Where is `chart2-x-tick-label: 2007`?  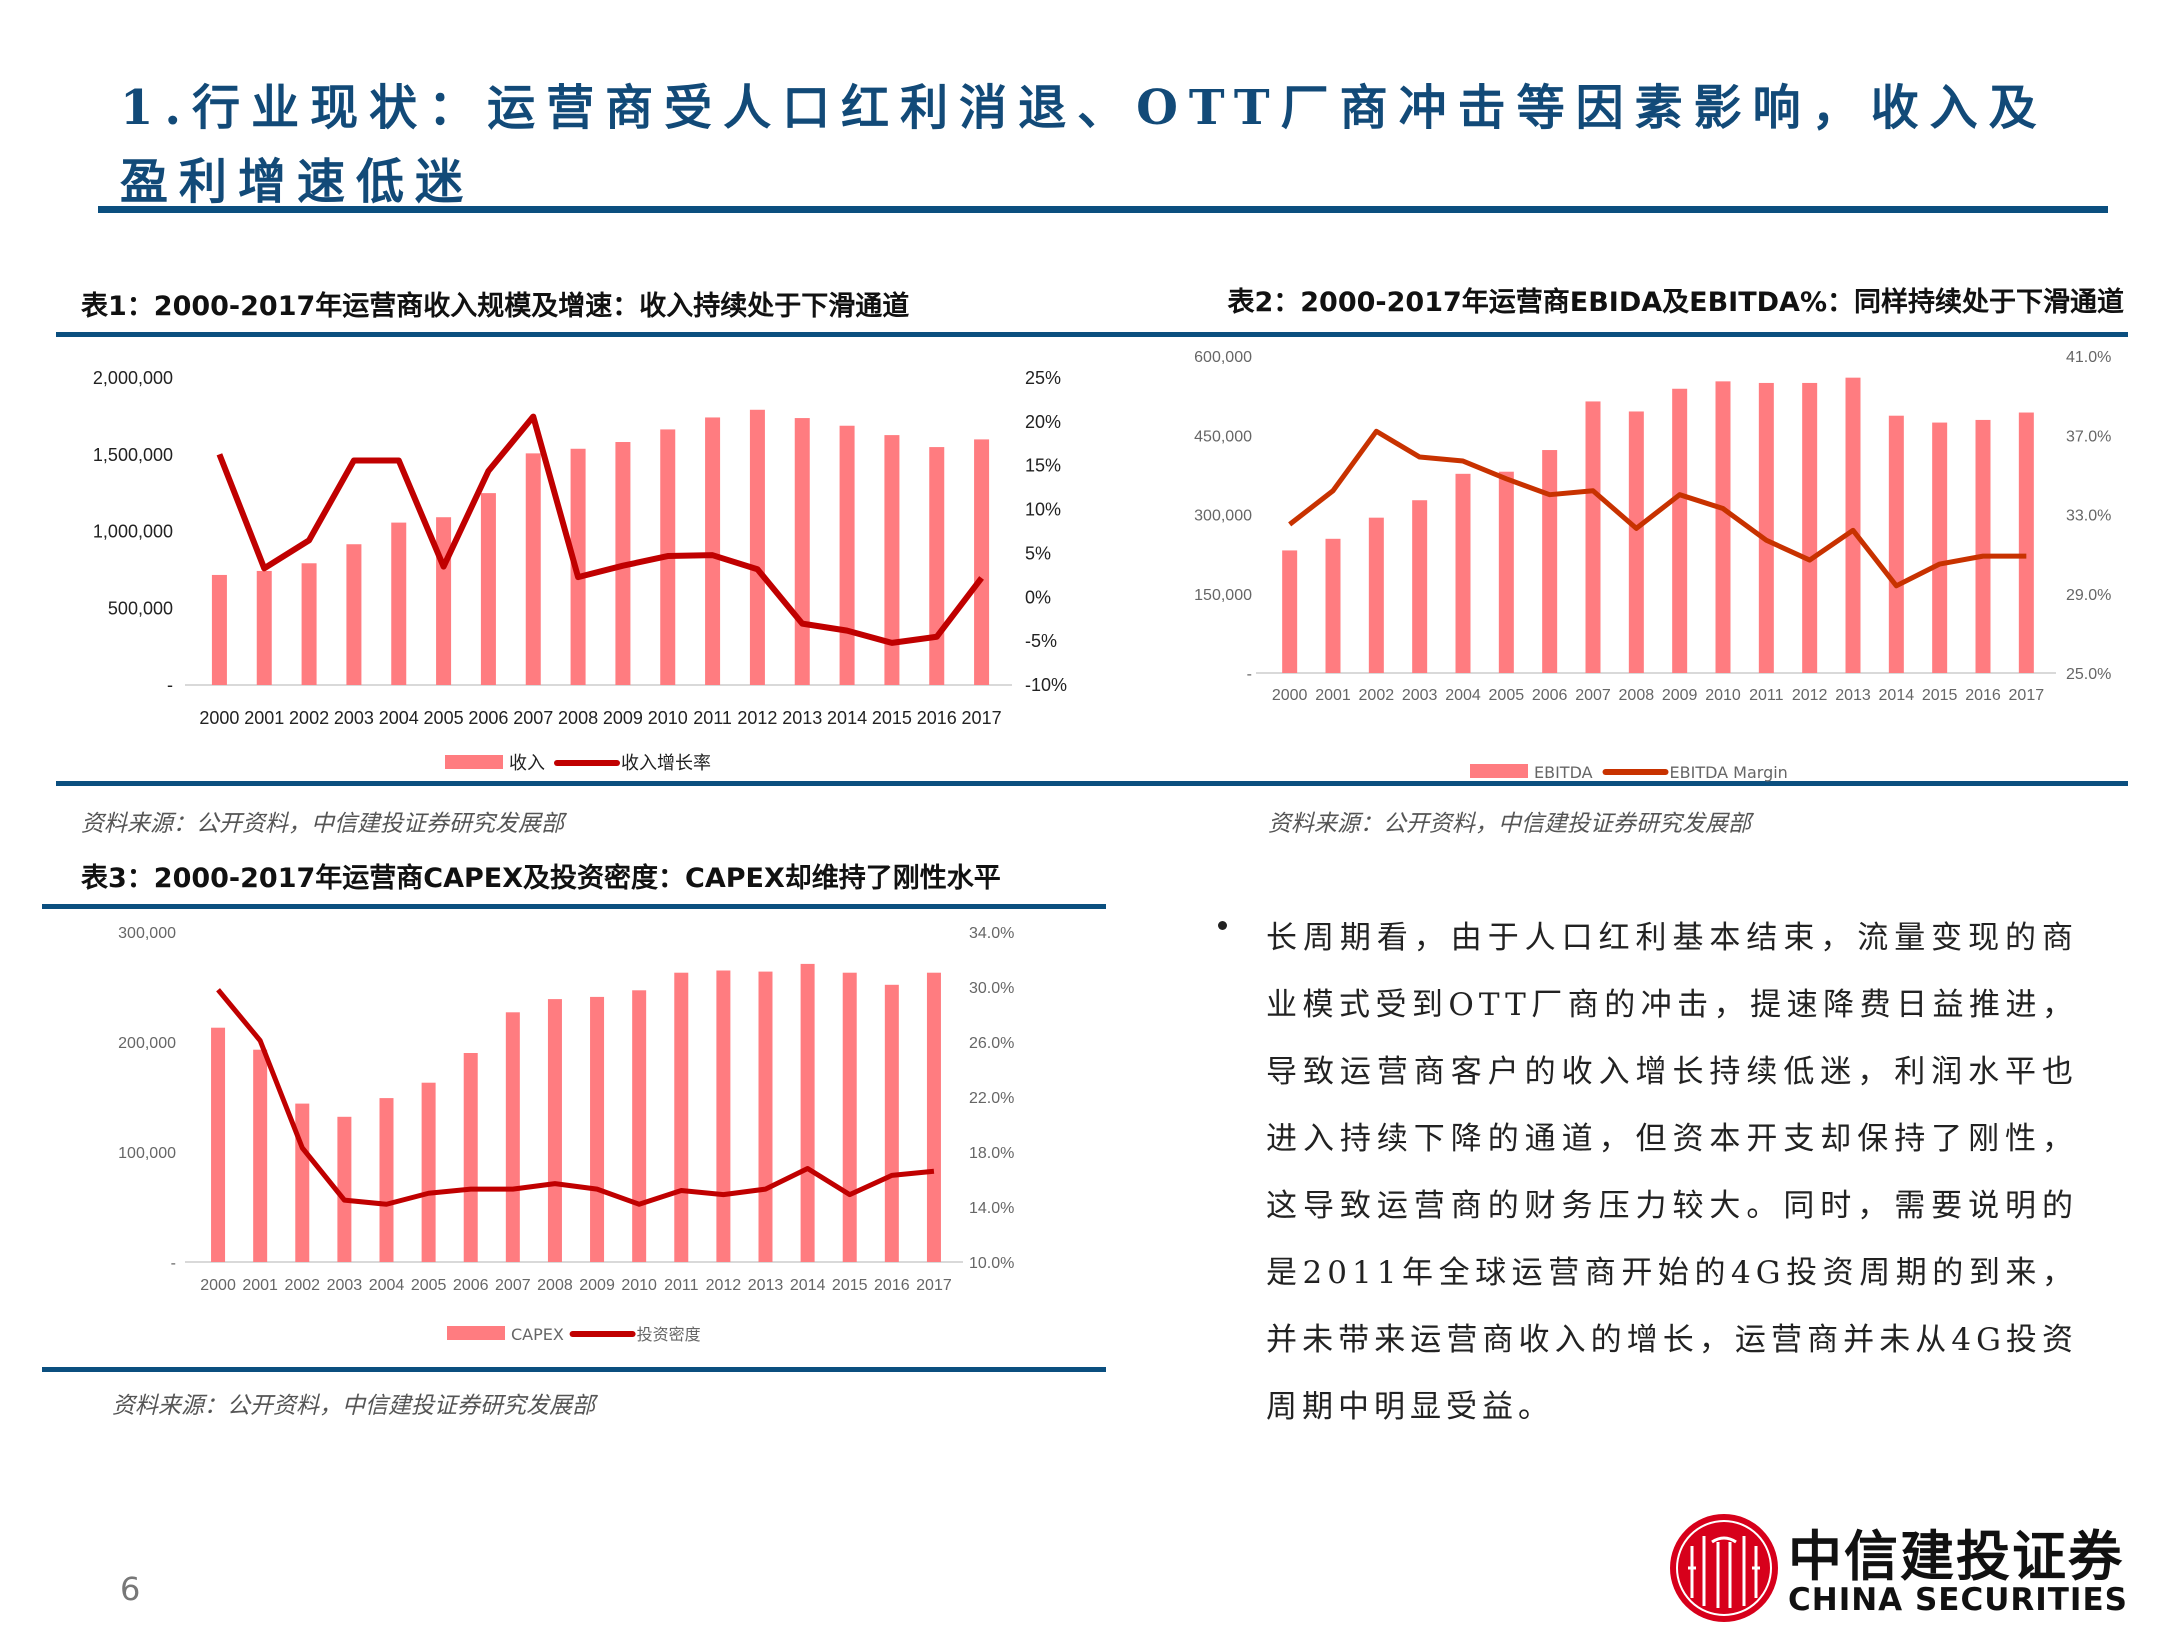
chart2-x-tick-label: 2007 is located at coordinates (1593, 695).